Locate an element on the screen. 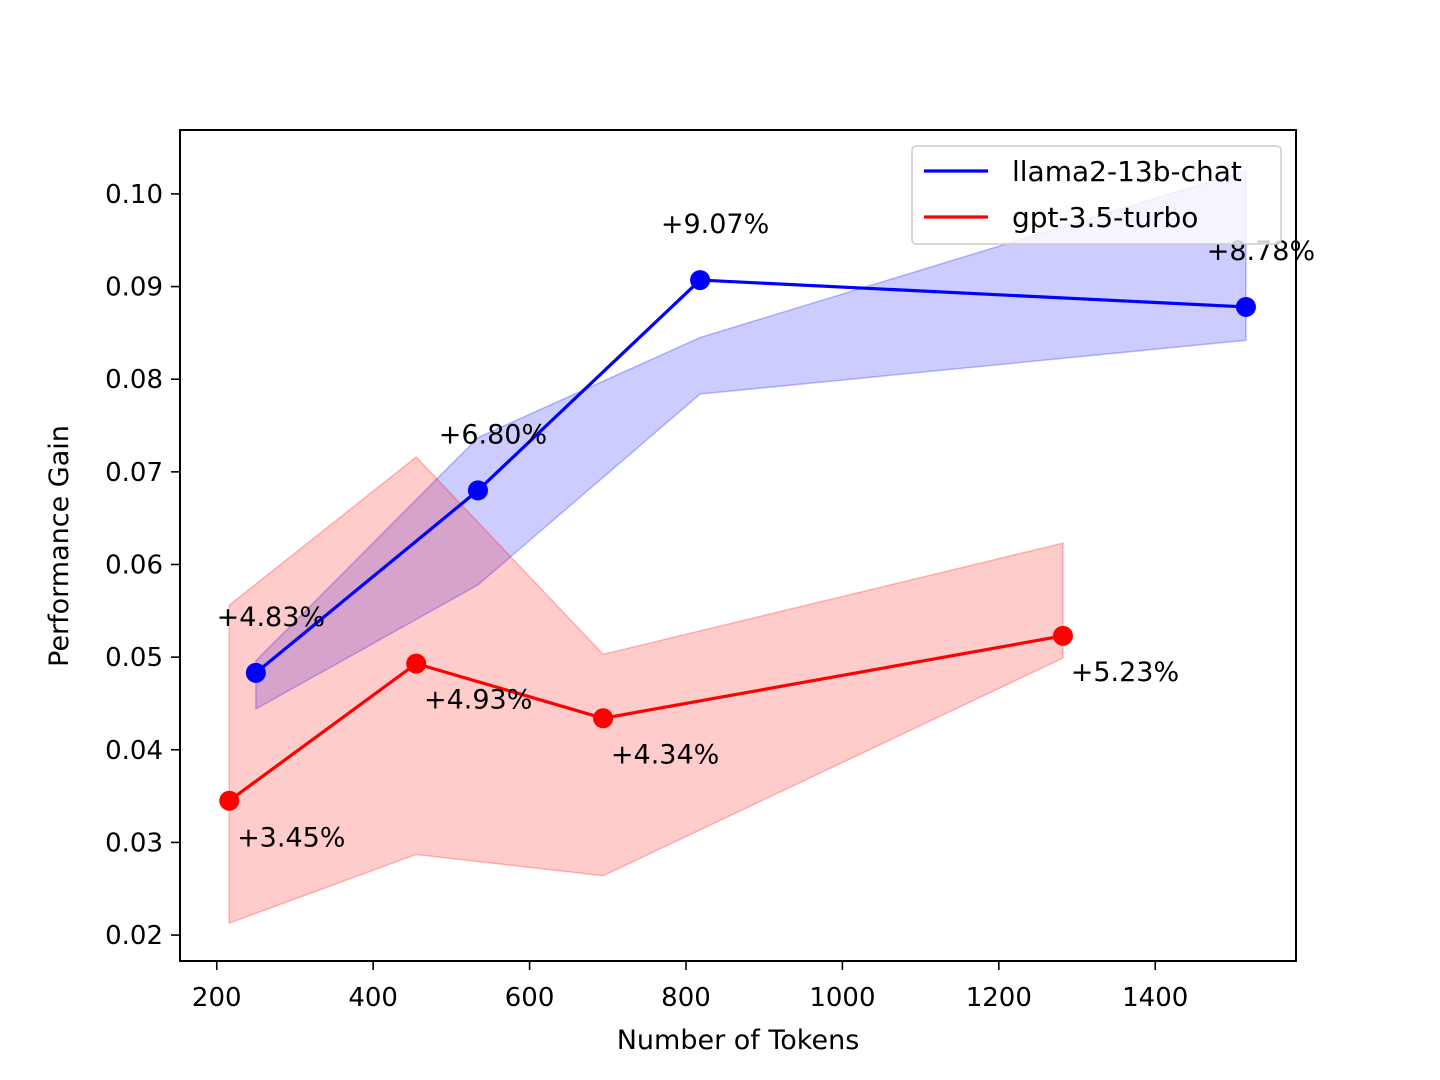 This screenshot has height=1080, width=1440. x-tick-label: 400 is located at coordinates (373, 998).